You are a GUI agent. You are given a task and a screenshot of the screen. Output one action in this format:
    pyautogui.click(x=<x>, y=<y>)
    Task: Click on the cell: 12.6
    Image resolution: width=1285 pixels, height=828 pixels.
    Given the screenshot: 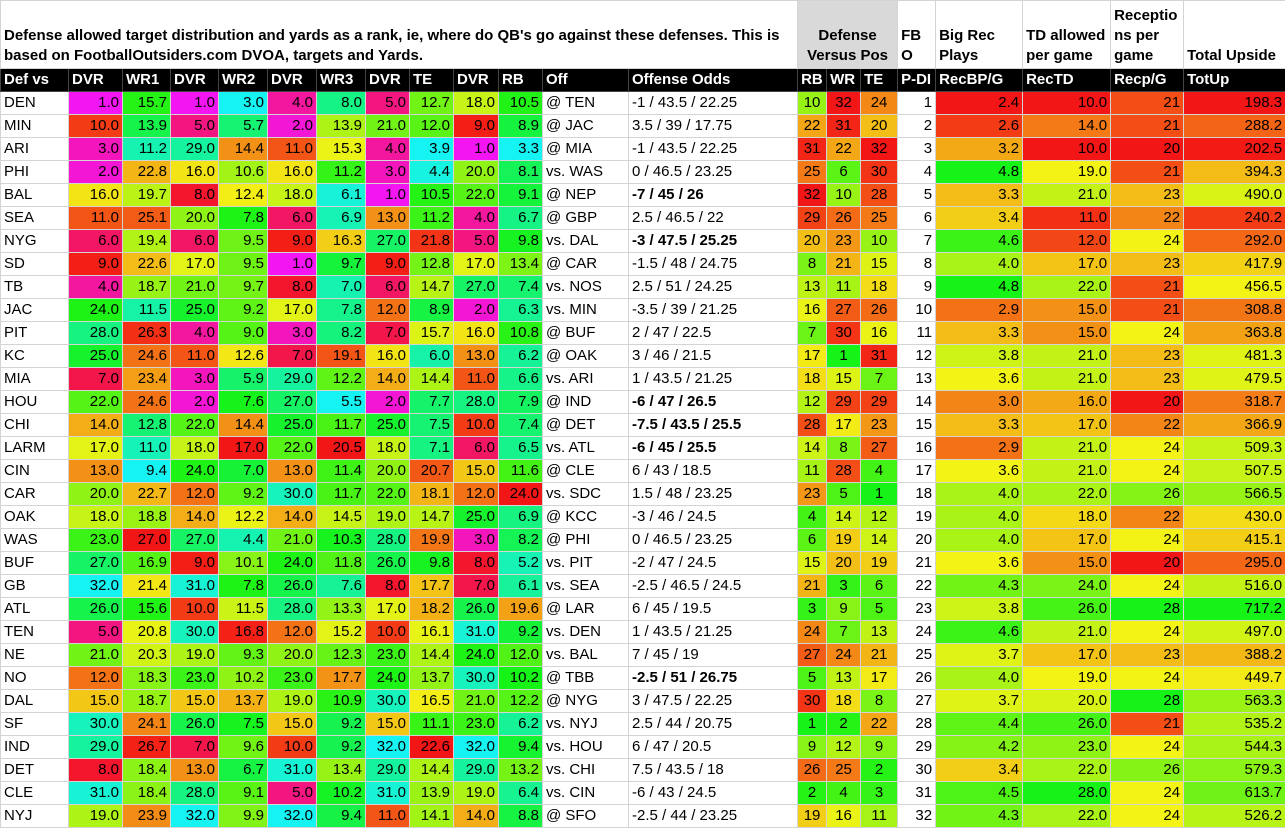 What is the action you would take?
    pyautogui.click(x=243, y=356)
    